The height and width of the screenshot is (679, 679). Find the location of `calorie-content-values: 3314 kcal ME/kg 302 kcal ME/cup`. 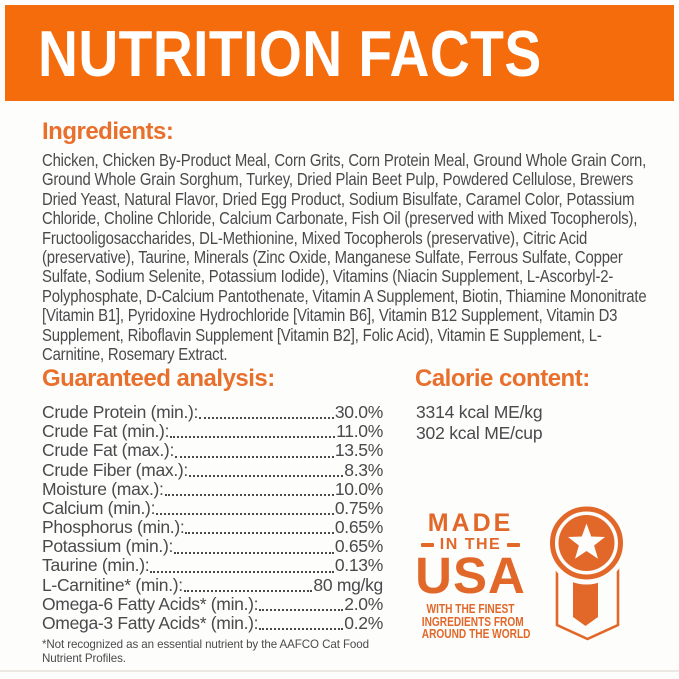

calorie-content-values: 3314 kcal ME/kg 302 kcal ME/cup is located at coordinates (479, 422).